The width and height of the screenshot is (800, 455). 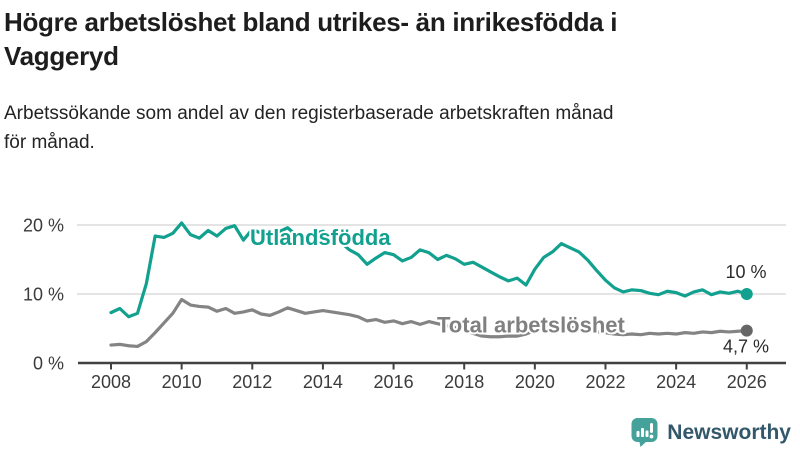 What do you see at coordinates (535, 382) in the screenshot?
I see `x-tick-label: 2020` at bounding box center [535, 382].